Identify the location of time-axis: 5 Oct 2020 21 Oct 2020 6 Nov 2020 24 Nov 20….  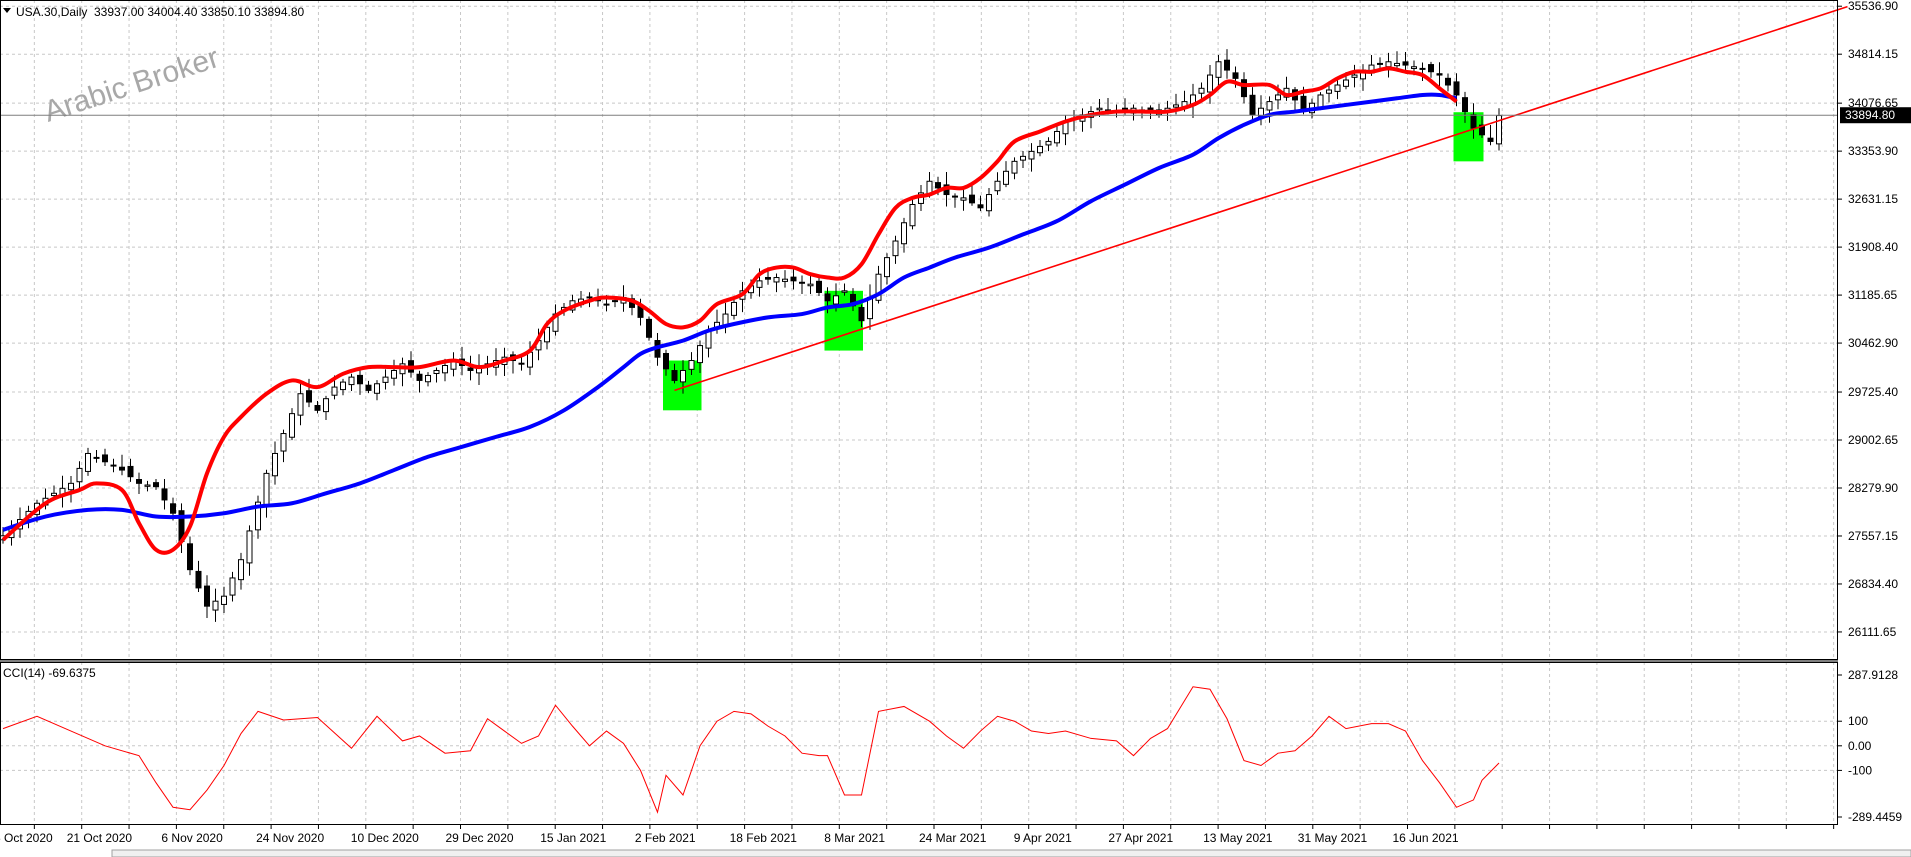
(917, 835).